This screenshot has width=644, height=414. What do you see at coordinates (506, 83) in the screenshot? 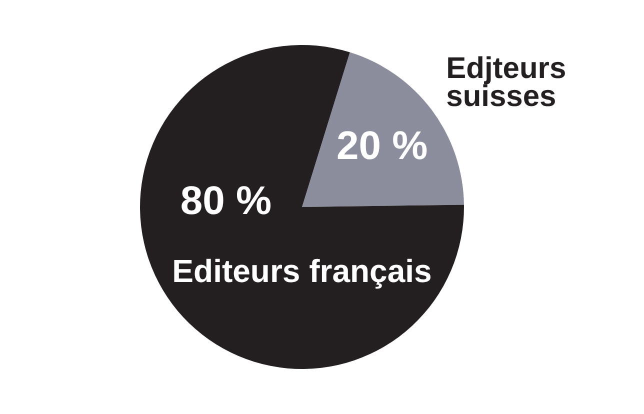
I see `slice-label: Edjteurs suisses` at bounding box center [506, 83].